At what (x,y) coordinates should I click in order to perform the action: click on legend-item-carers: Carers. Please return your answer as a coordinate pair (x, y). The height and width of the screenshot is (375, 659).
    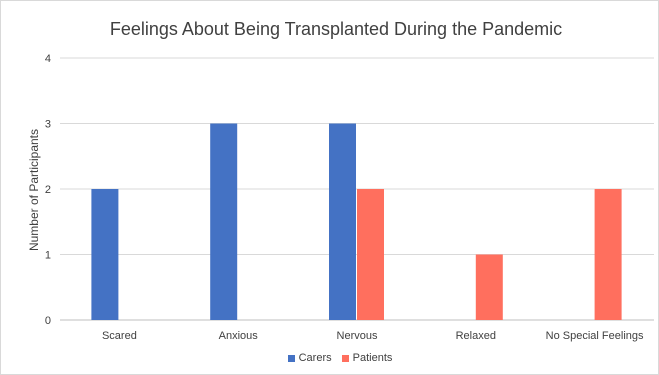
    Looking at the image, I should click on (309, 358).